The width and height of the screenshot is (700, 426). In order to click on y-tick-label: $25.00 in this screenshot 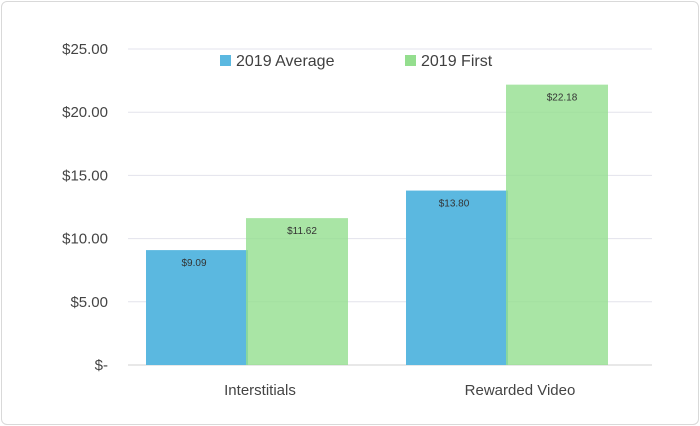, I will do `click(85, 49)`.